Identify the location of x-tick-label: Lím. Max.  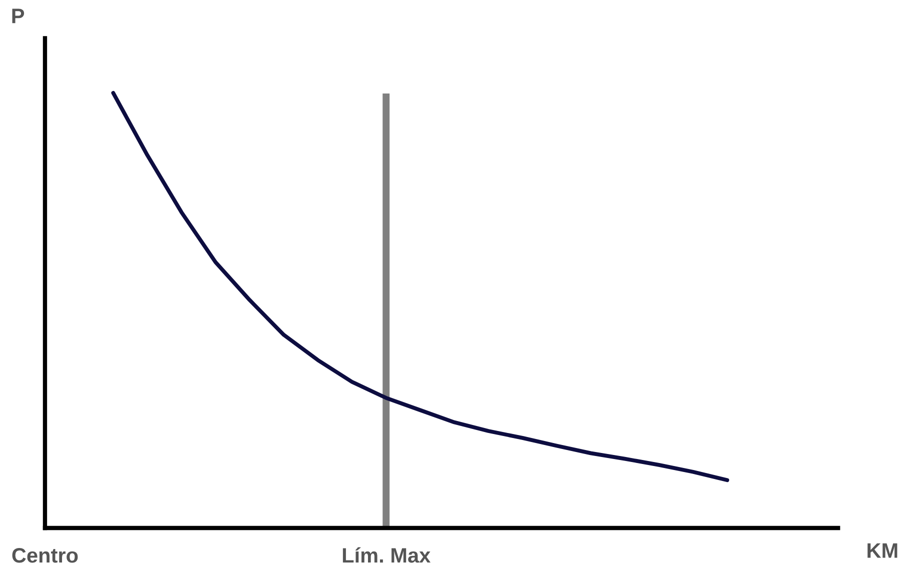
(386, 555).